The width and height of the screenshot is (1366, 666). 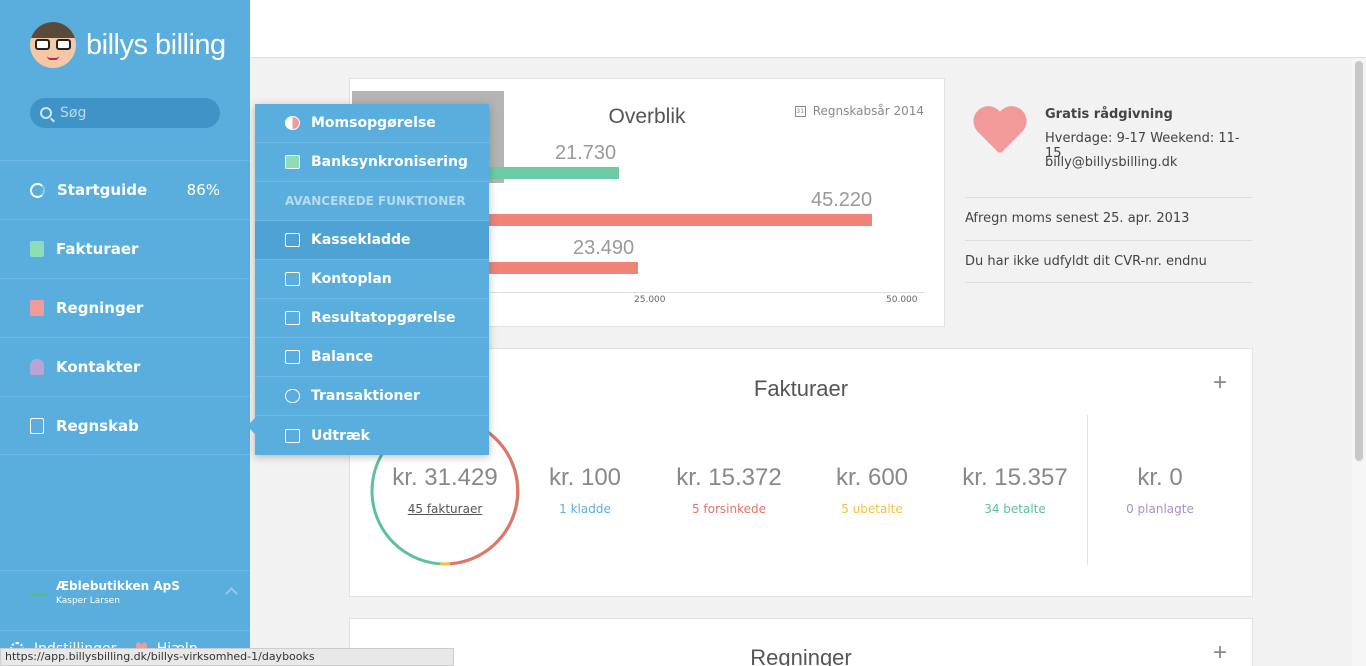 What do you see at coordinates (629, 220) in the screenshot?
I see `overview-bar-expense` at bounding box center [629, 220].